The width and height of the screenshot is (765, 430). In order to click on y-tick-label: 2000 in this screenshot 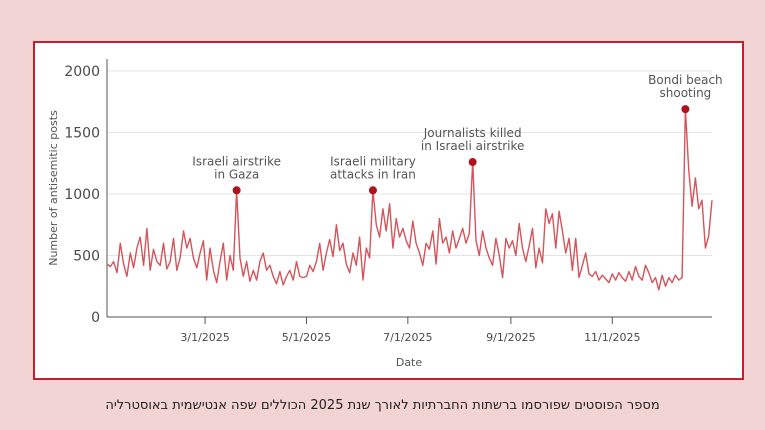, I will do `click(82, 72)`.